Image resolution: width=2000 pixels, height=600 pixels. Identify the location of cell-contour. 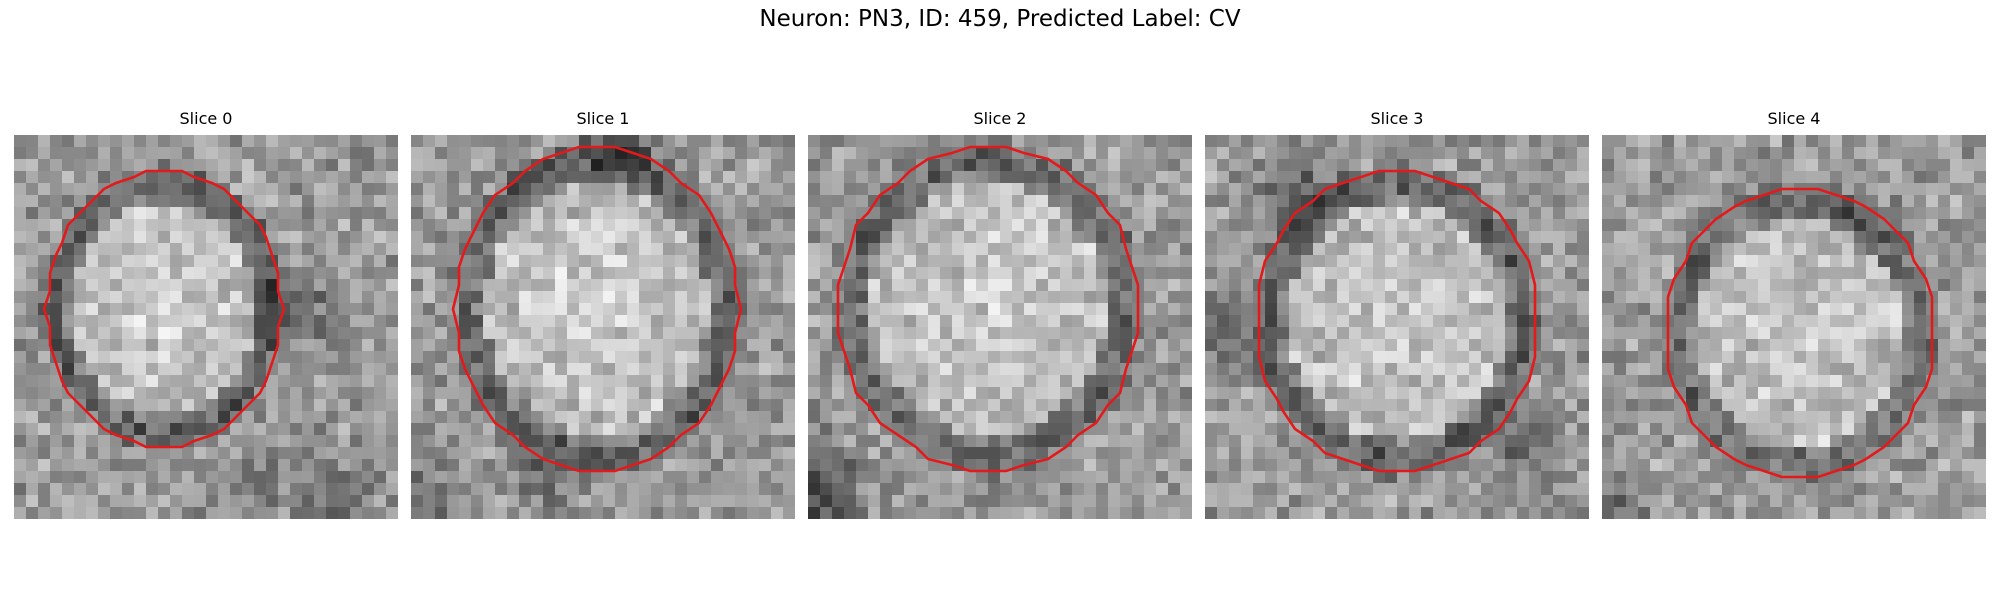
(597, 309).